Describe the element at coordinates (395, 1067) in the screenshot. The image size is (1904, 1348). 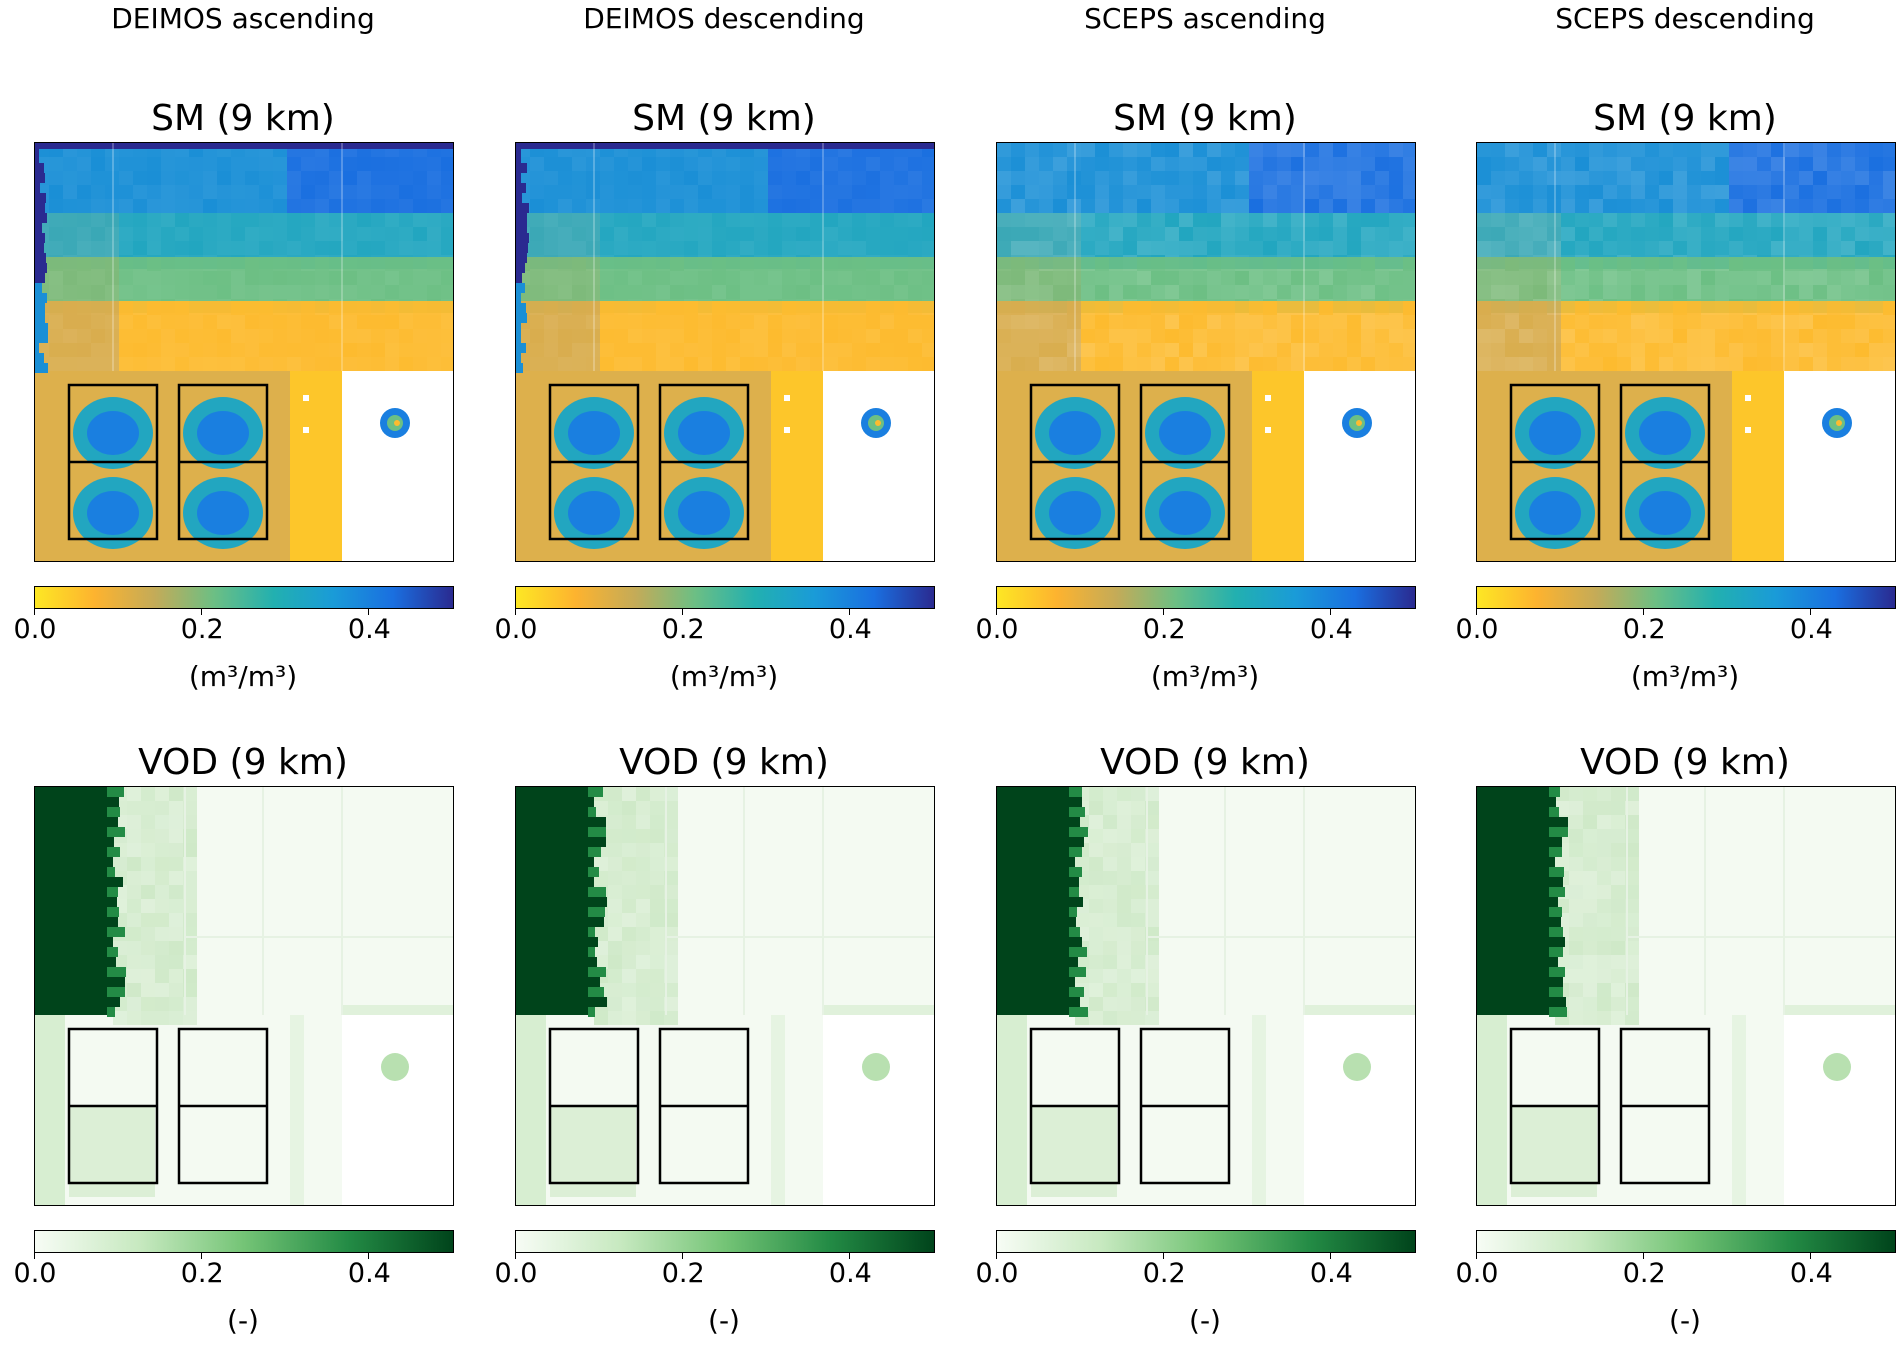
I see `vod-target` at that location.